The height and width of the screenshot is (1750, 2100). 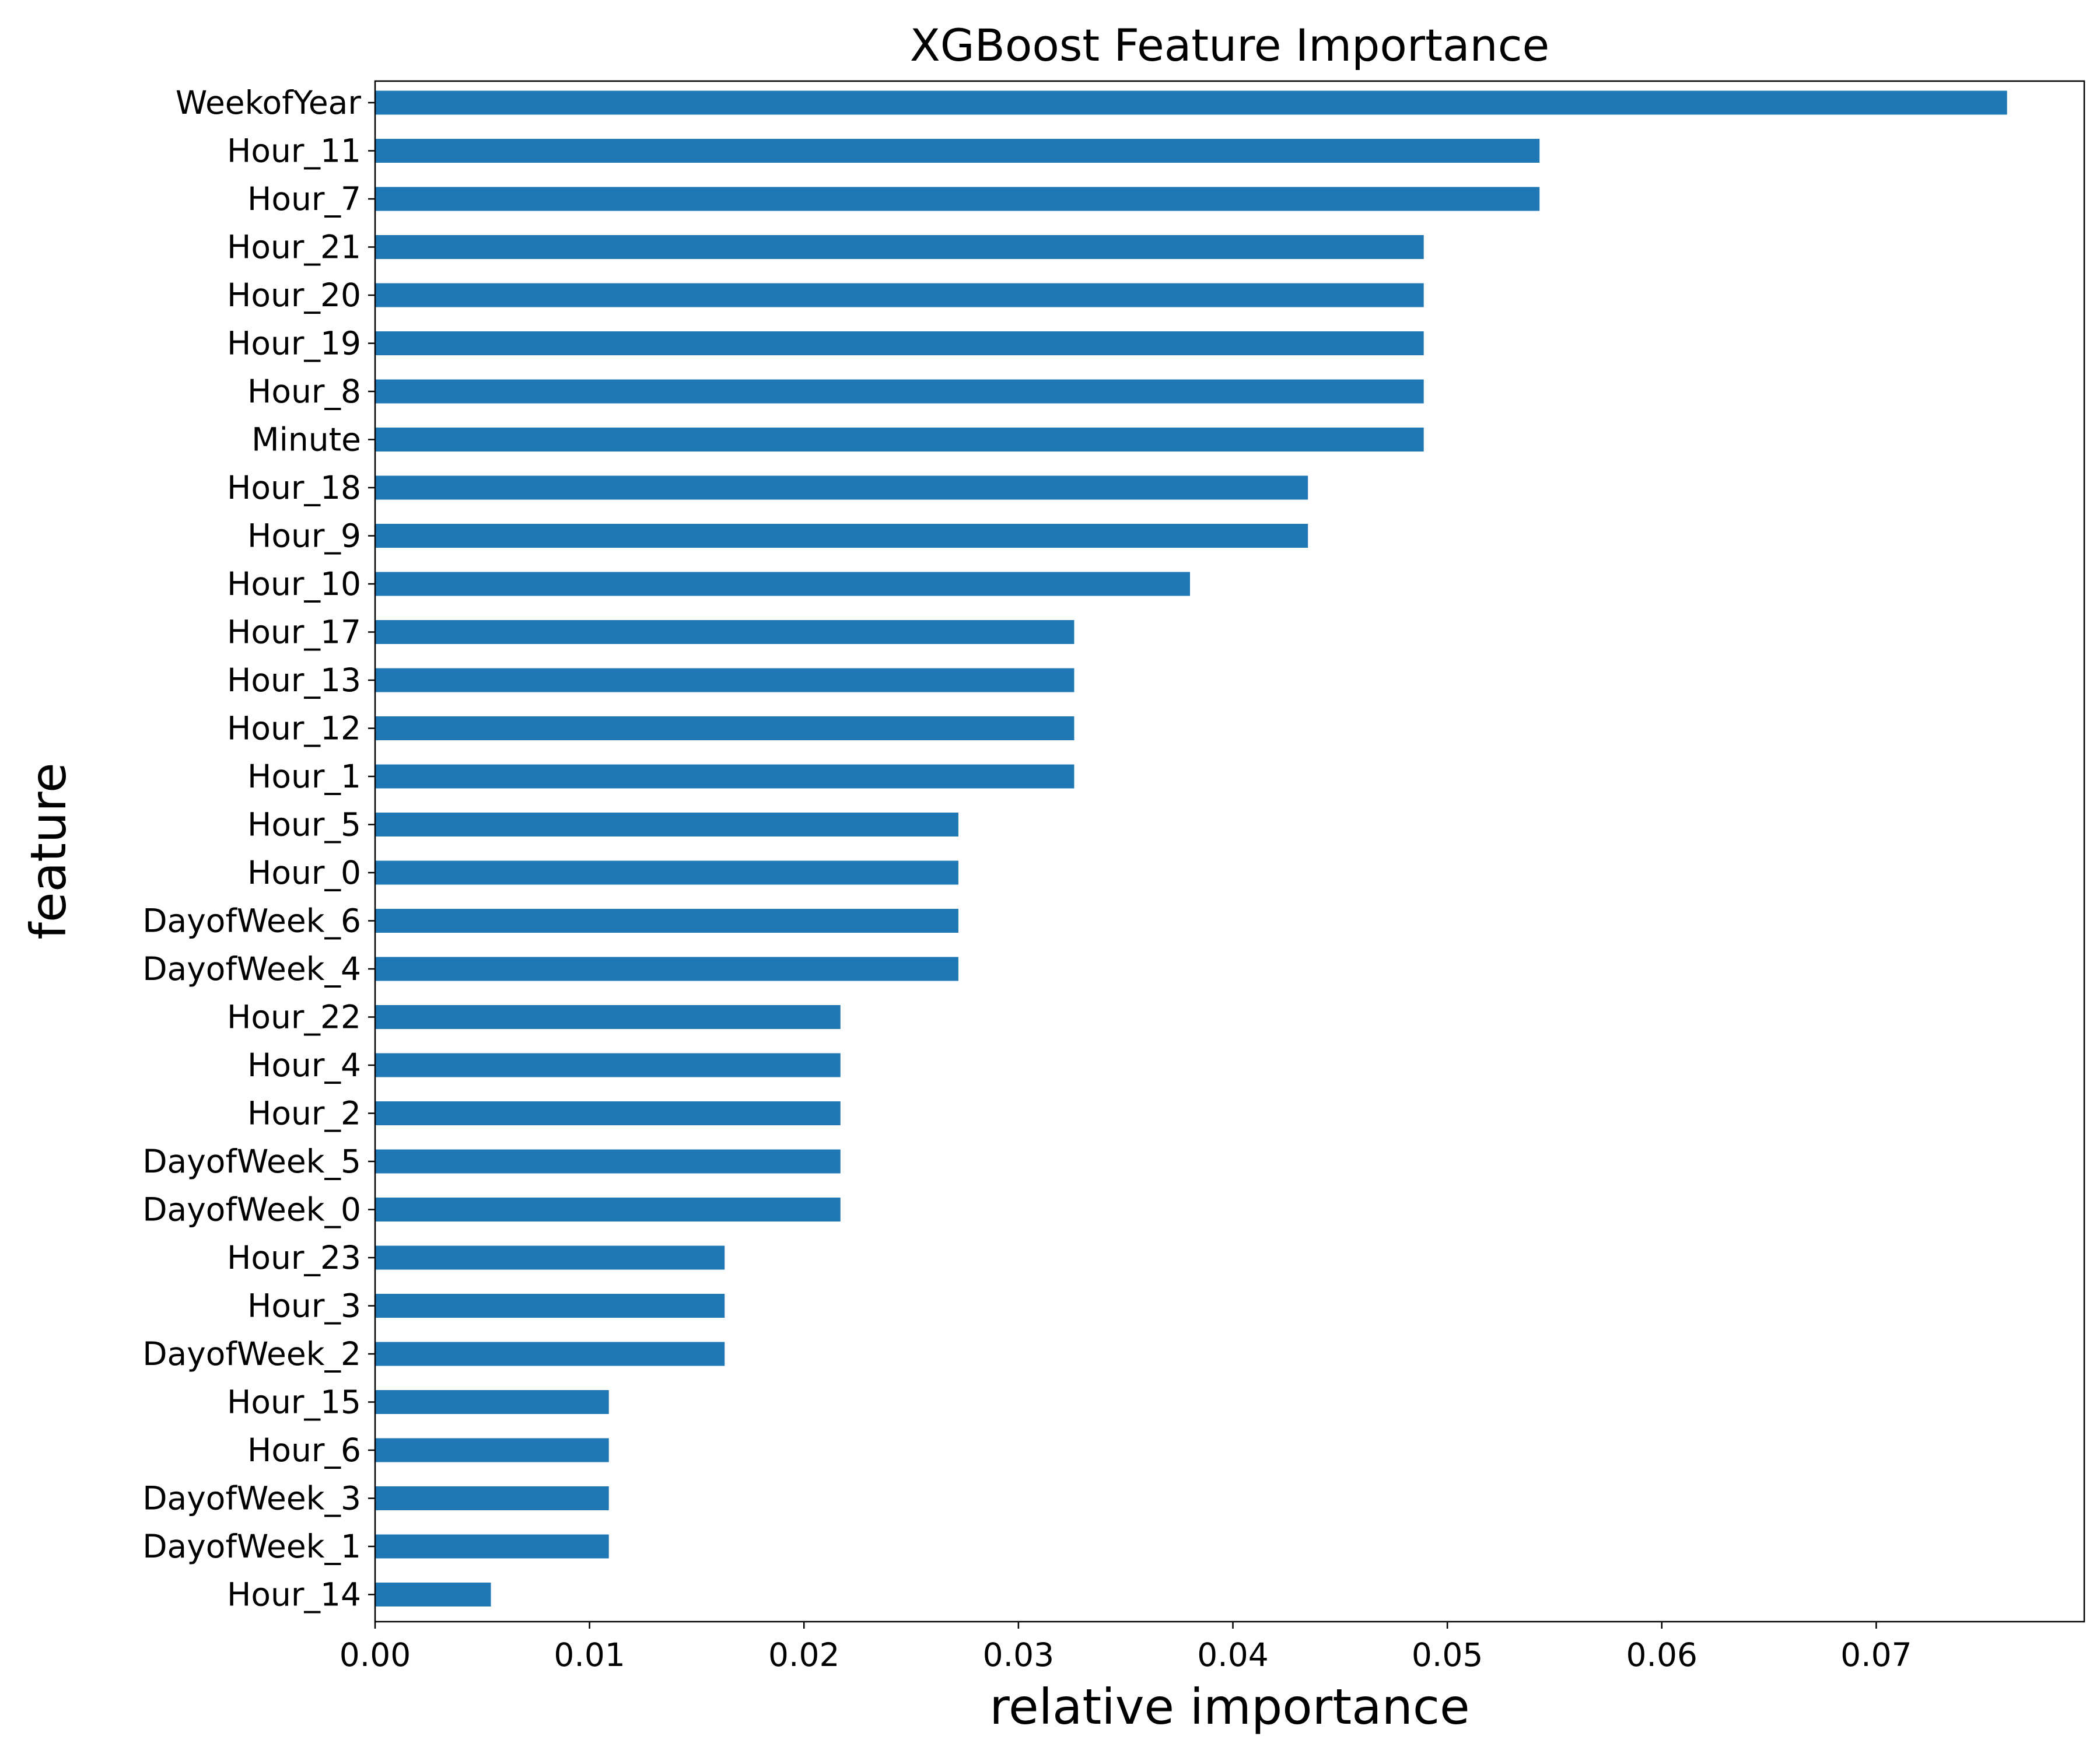 What do you see at coordinates (304, 199) in the screenshot?
I see `y-tick-label: Hour_7` at bounding box center [304, 199].